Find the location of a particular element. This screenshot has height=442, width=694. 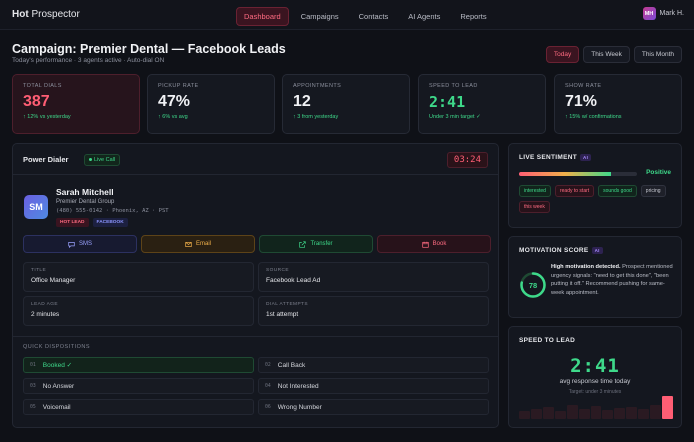

contact-actions: SMS Email Transfer Book is located at coordinates (257, 244).